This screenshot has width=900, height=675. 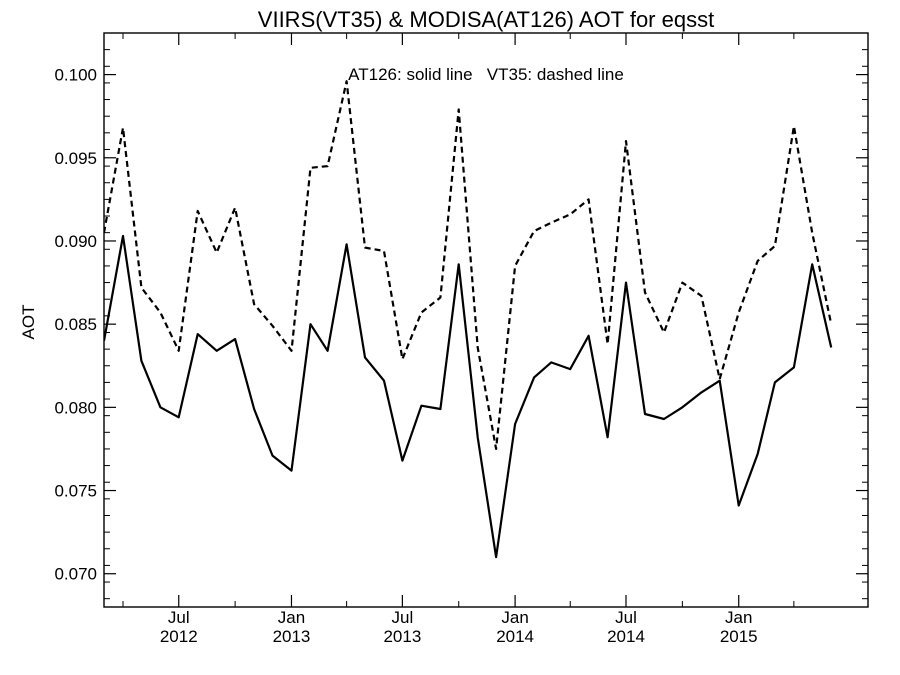 I want to click on series-style-annotation: AT126: solid line VT35: dashed line, so click(x=486, y=74).